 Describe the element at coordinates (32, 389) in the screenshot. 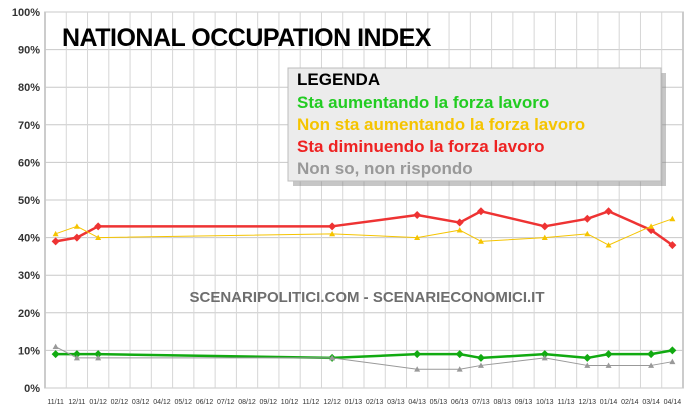

I see `y-tick-label: 0%` at that location.